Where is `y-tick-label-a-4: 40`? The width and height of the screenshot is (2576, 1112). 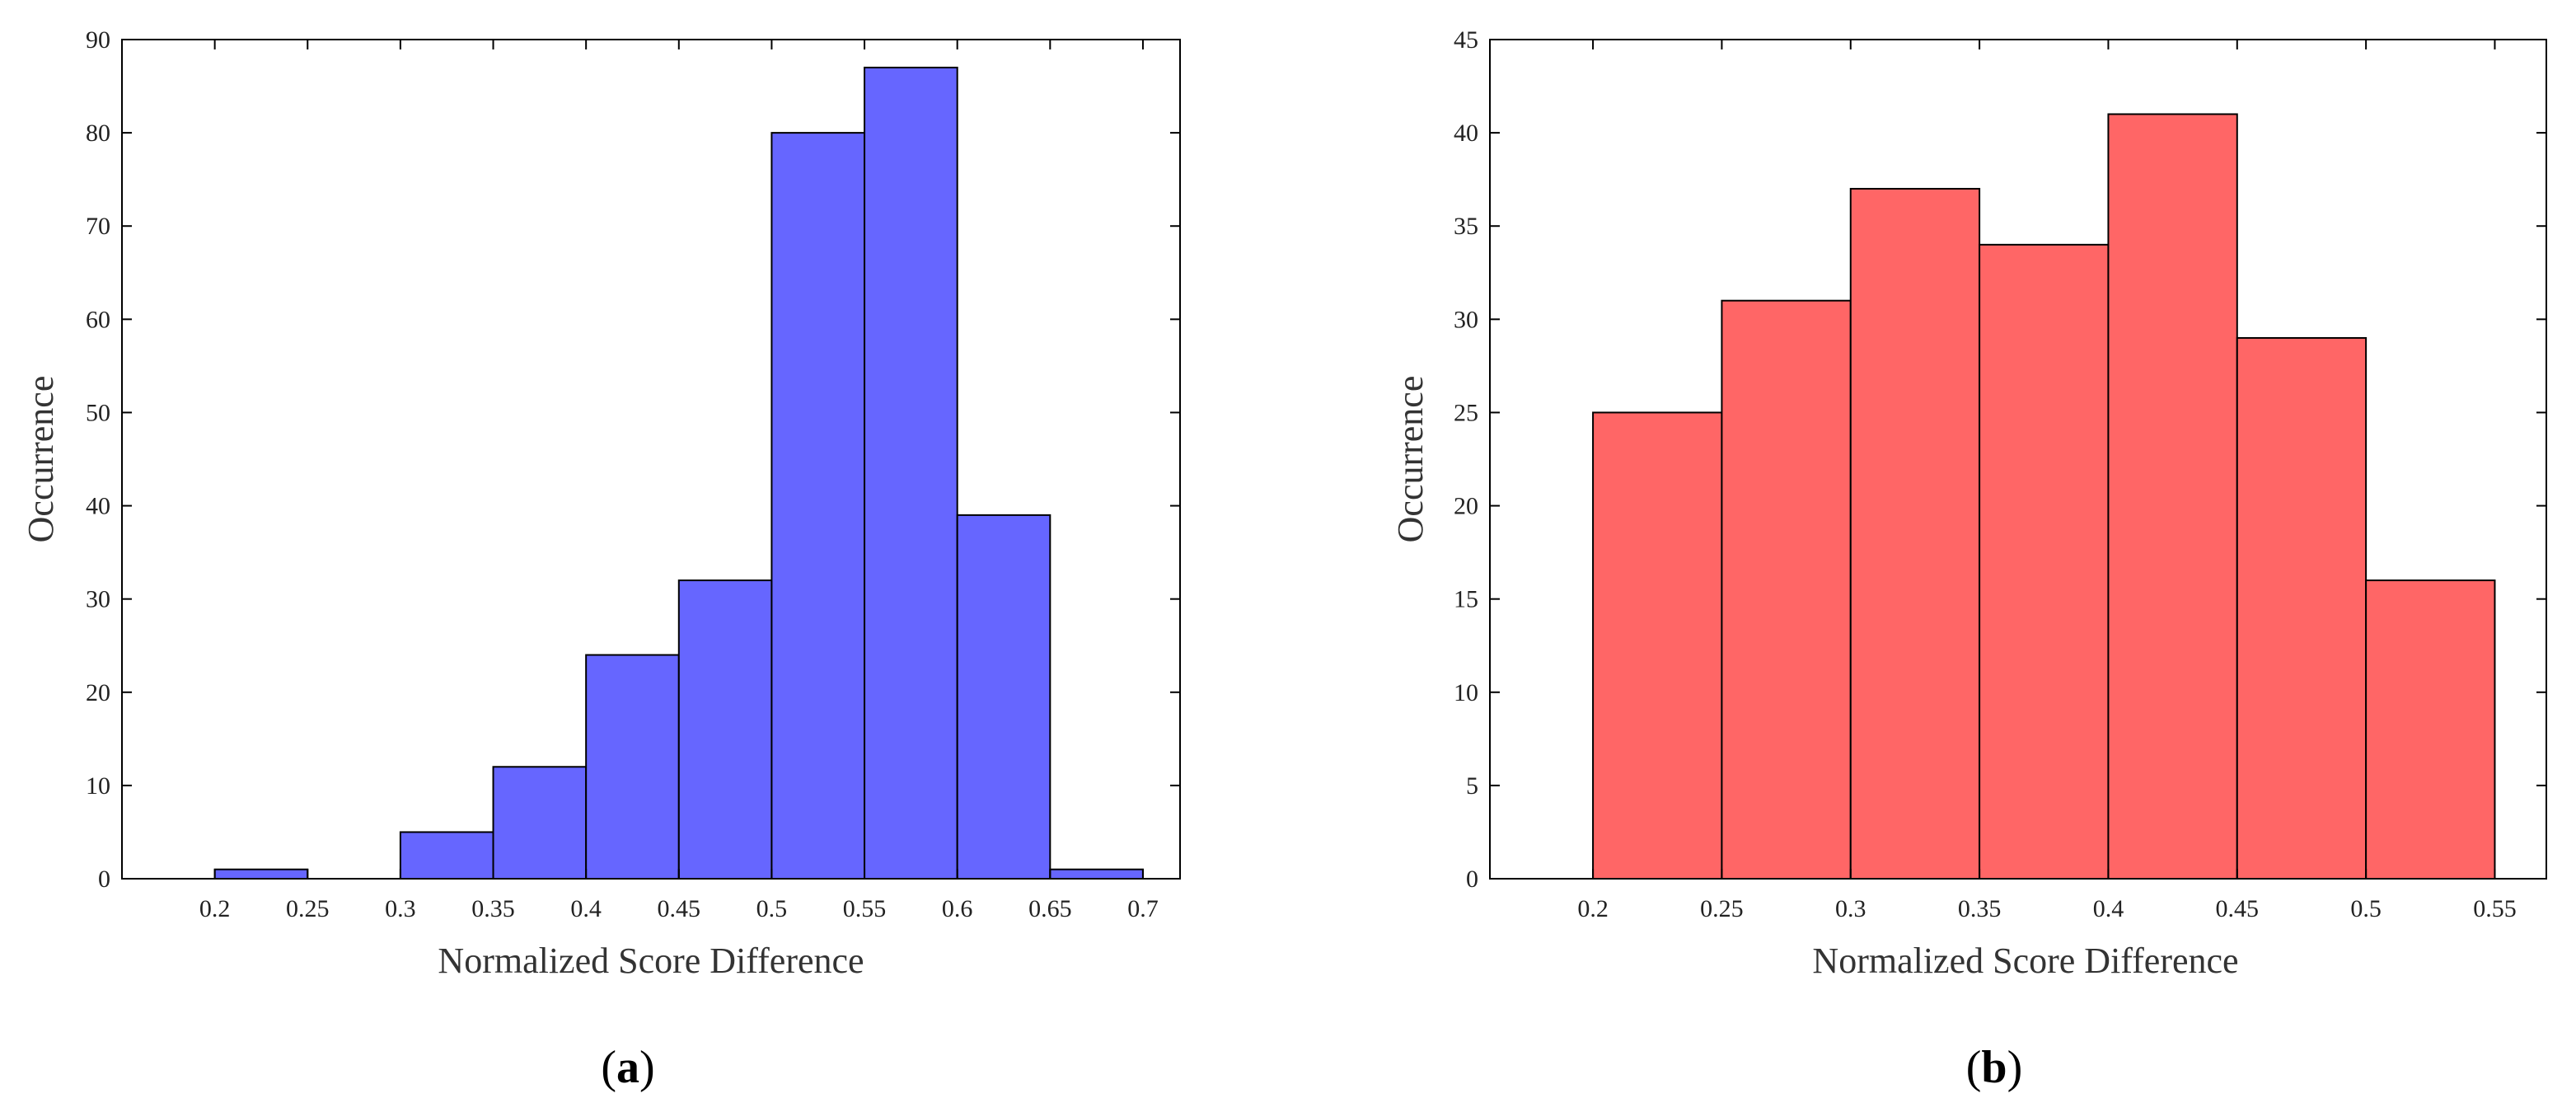 y-tick-label-a-4: 40 is located at coordinates (98, 506).